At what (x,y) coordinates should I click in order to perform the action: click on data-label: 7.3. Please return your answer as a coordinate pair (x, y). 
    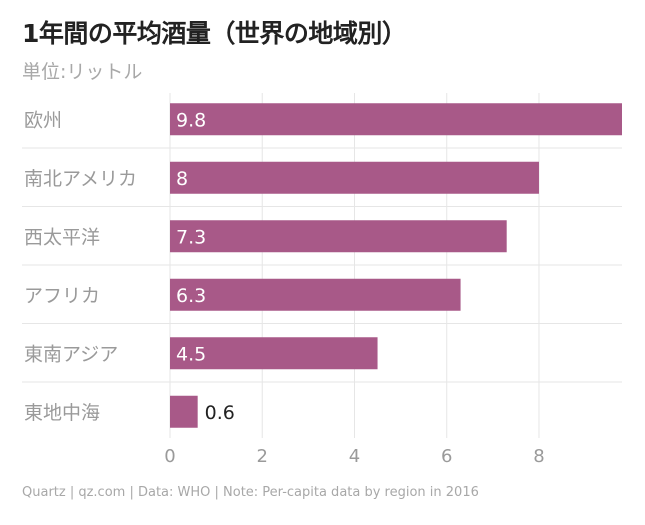
    Looking at the image, I should click on (191, 237).